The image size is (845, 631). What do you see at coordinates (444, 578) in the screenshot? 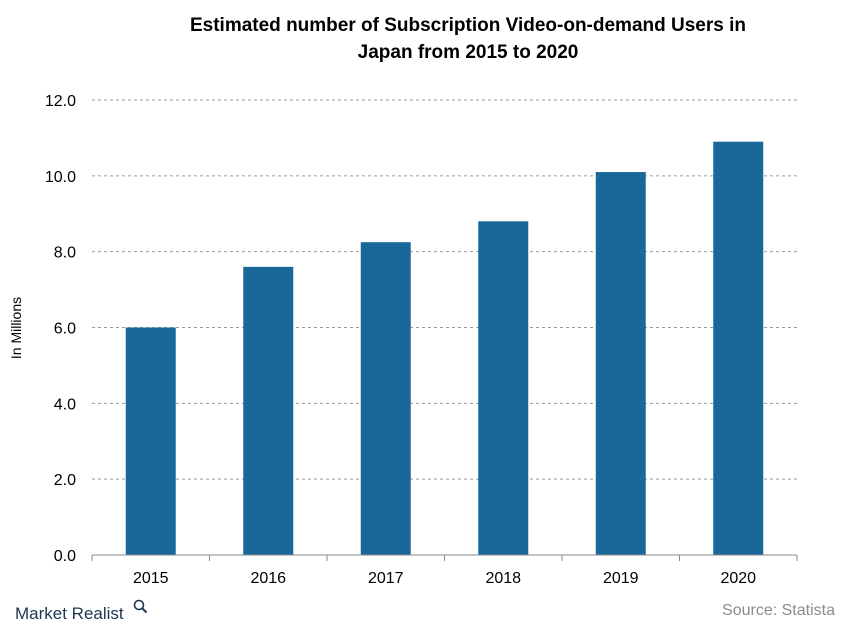
I see `x-tick-labels: 2015 2016 2017 2018 2019 2020` at bounding box center [444, 578].